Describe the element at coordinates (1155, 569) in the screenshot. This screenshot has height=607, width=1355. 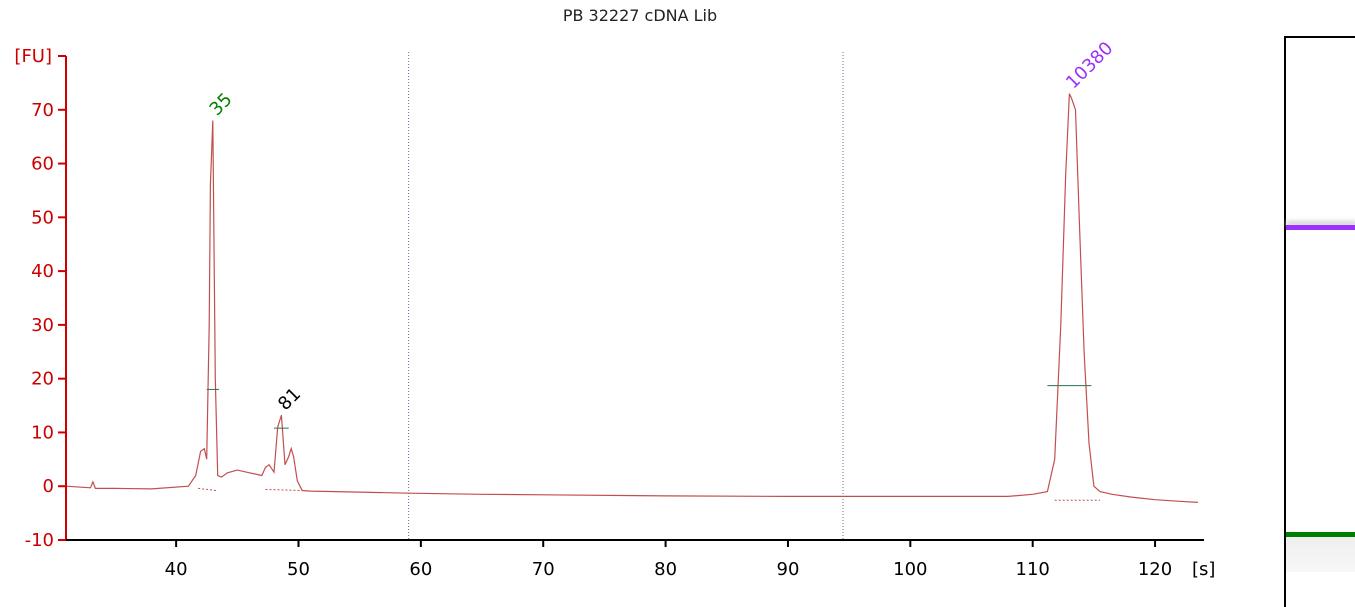
I see `x-tick-label: 120` at that location.